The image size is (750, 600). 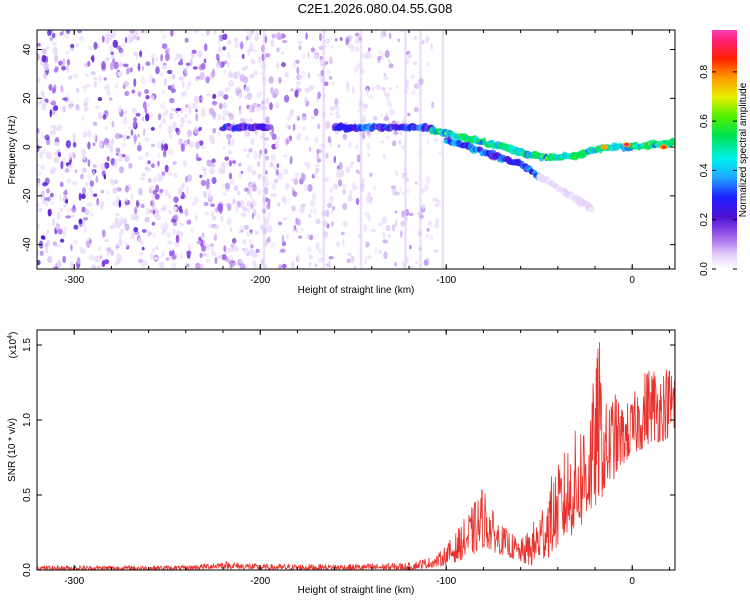 I want to click on bottom-y-axis-label: SNR (10 * v/v), so click(x=12, y=450).